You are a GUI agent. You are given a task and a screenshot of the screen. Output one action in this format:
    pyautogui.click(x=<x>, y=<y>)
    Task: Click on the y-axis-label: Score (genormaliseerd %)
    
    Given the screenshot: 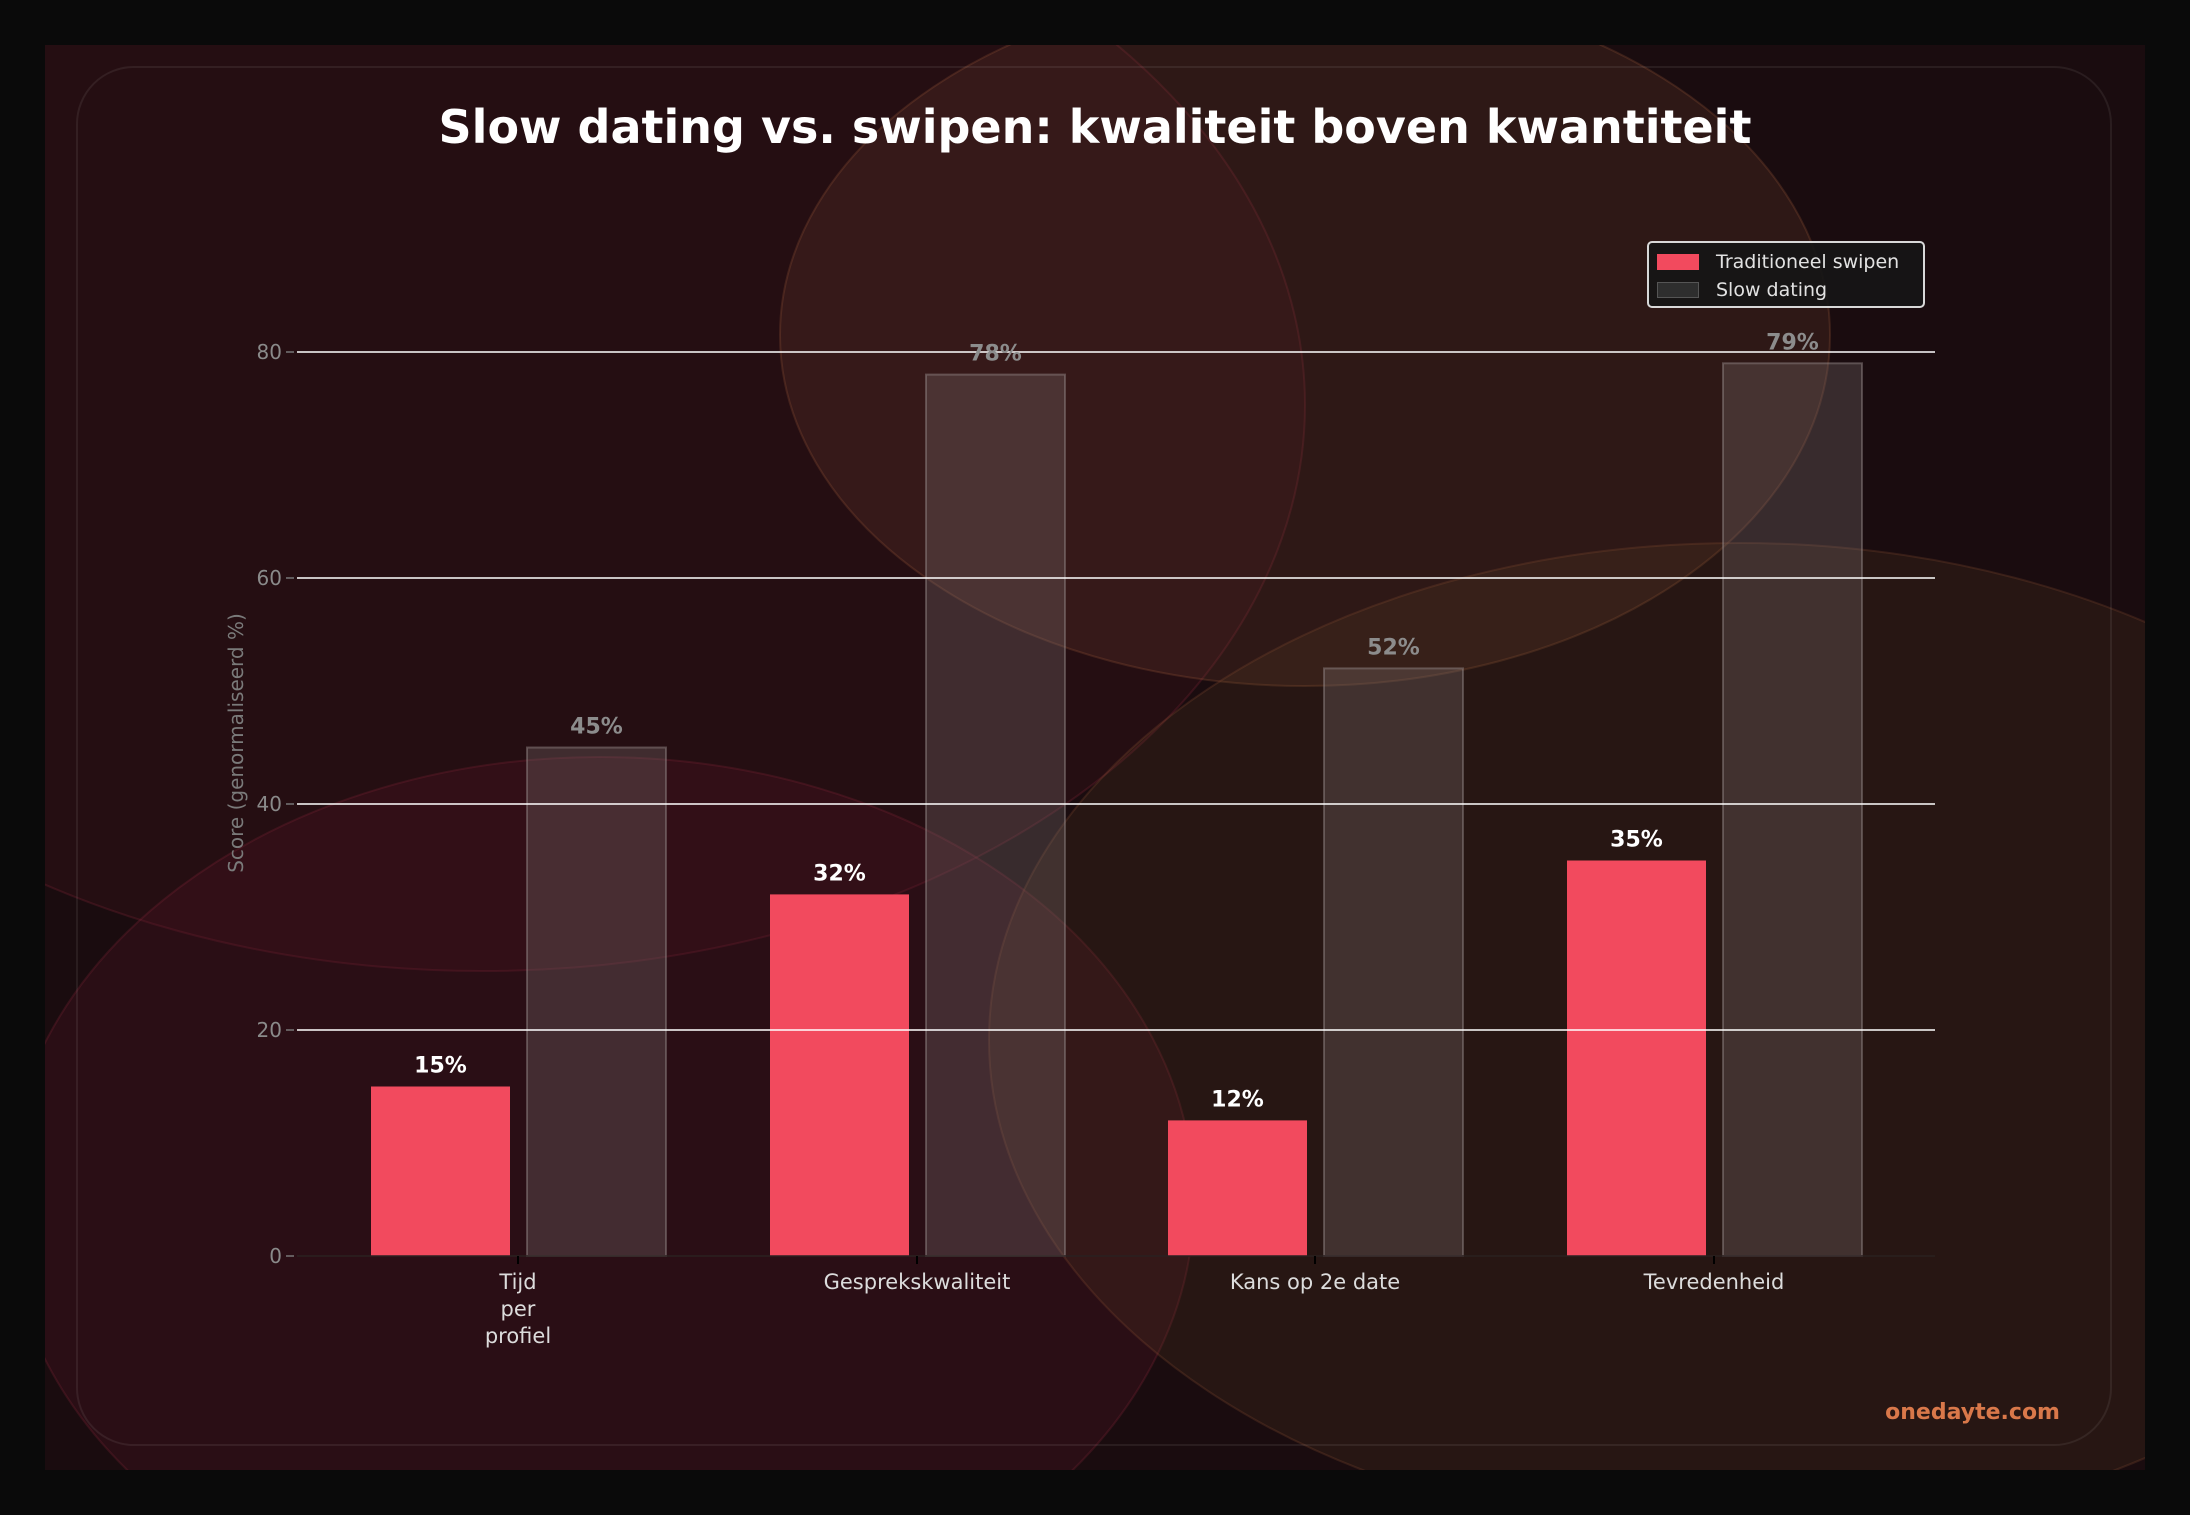 What is the action you would take?
    pyautogui.click(x=236, y=743)
    